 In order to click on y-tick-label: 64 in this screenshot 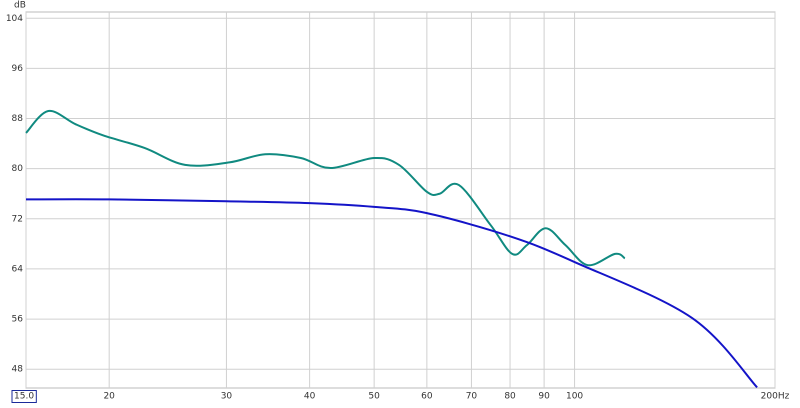, I will do `click(18, 269)`.